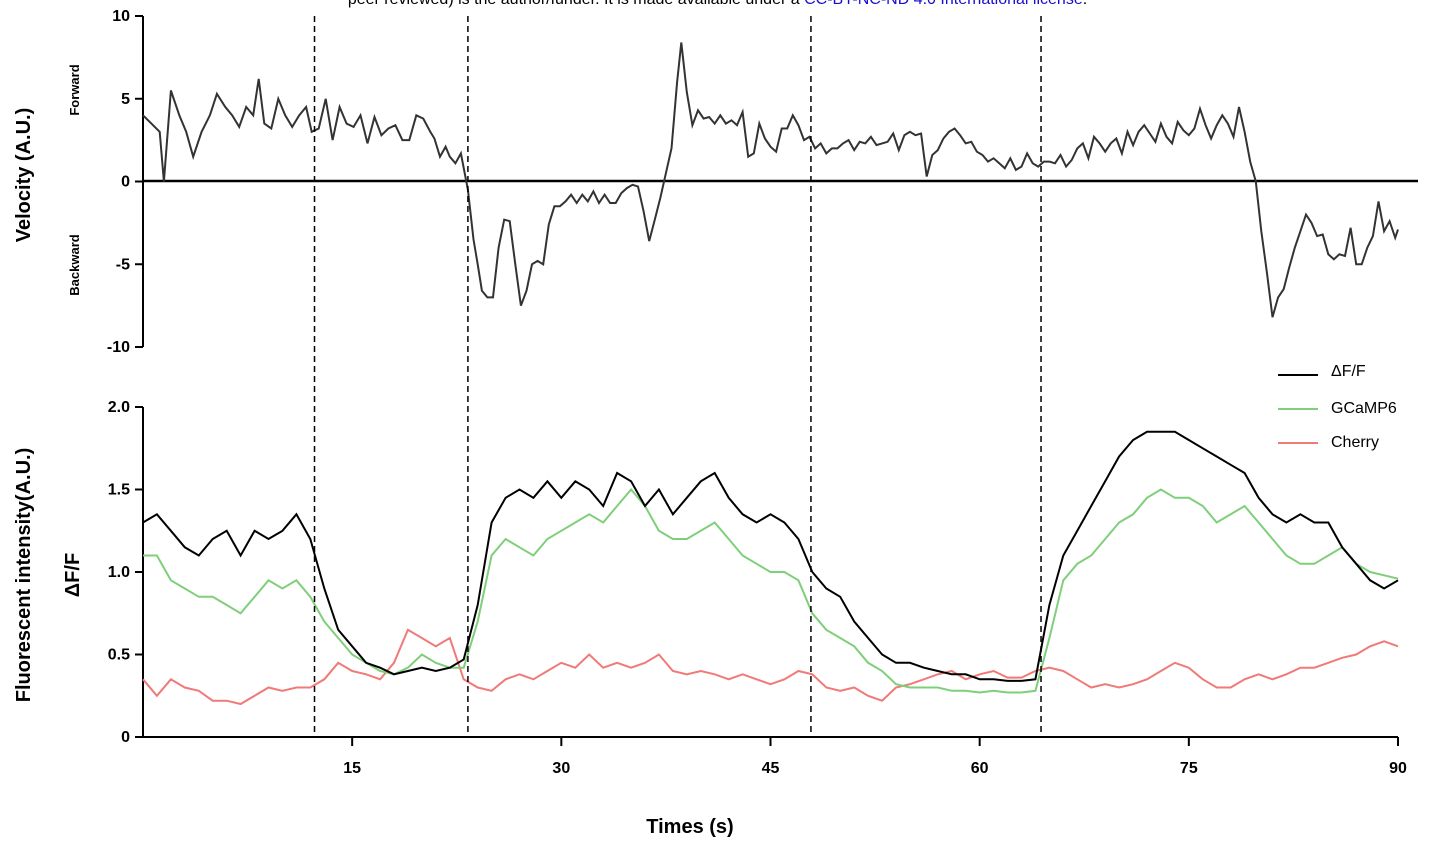  Describe the element at coordinates (24, 175) in the screenshot. I see `velocity-y-title: Velocity (A.U.)` at that location.